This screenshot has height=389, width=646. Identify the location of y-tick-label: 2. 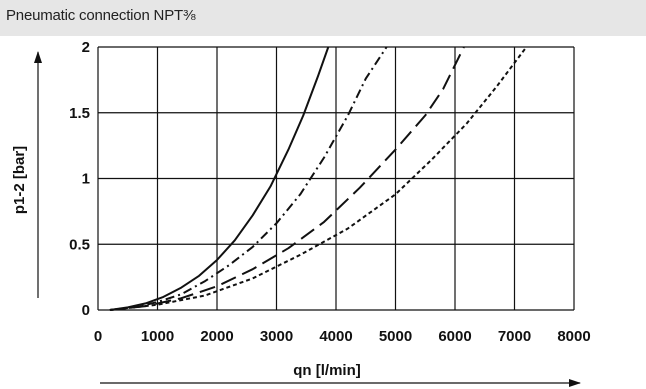
(86, 47).